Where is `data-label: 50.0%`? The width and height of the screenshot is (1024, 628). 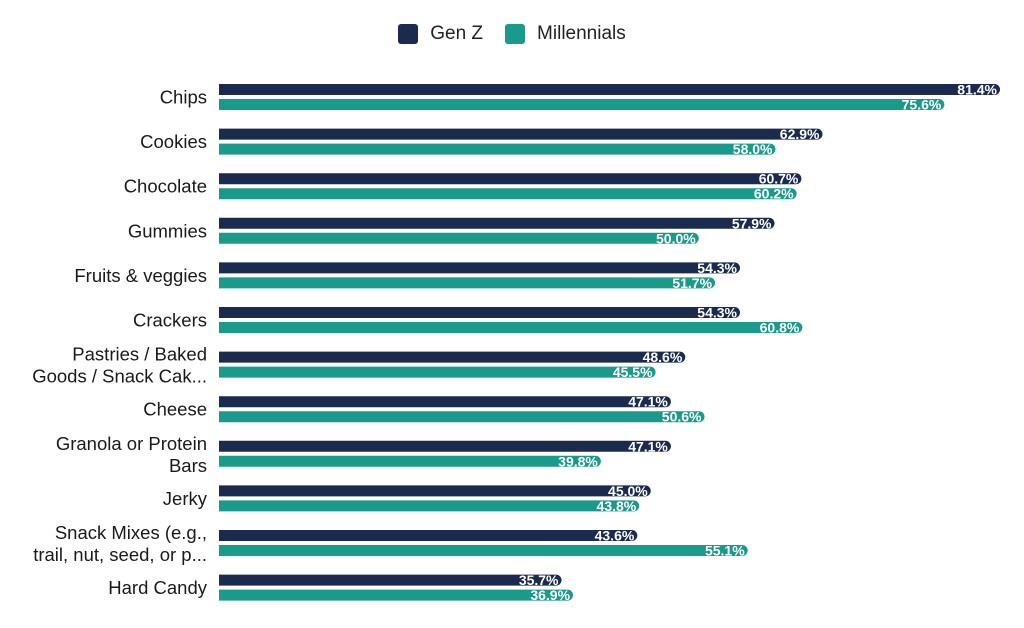 data-label: 50.0% is located at coordinates (676, 238).